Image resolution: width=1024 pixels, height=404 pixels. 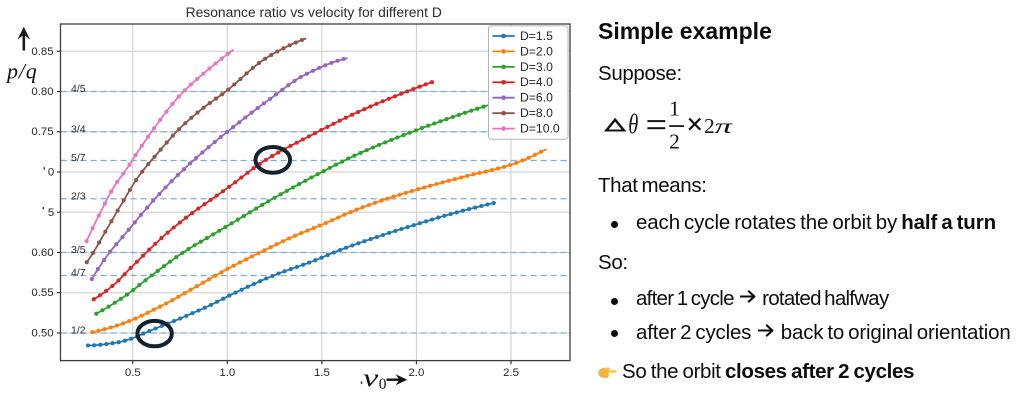 I want to click on svg-text: 3/4, so click(x=78, y=129).